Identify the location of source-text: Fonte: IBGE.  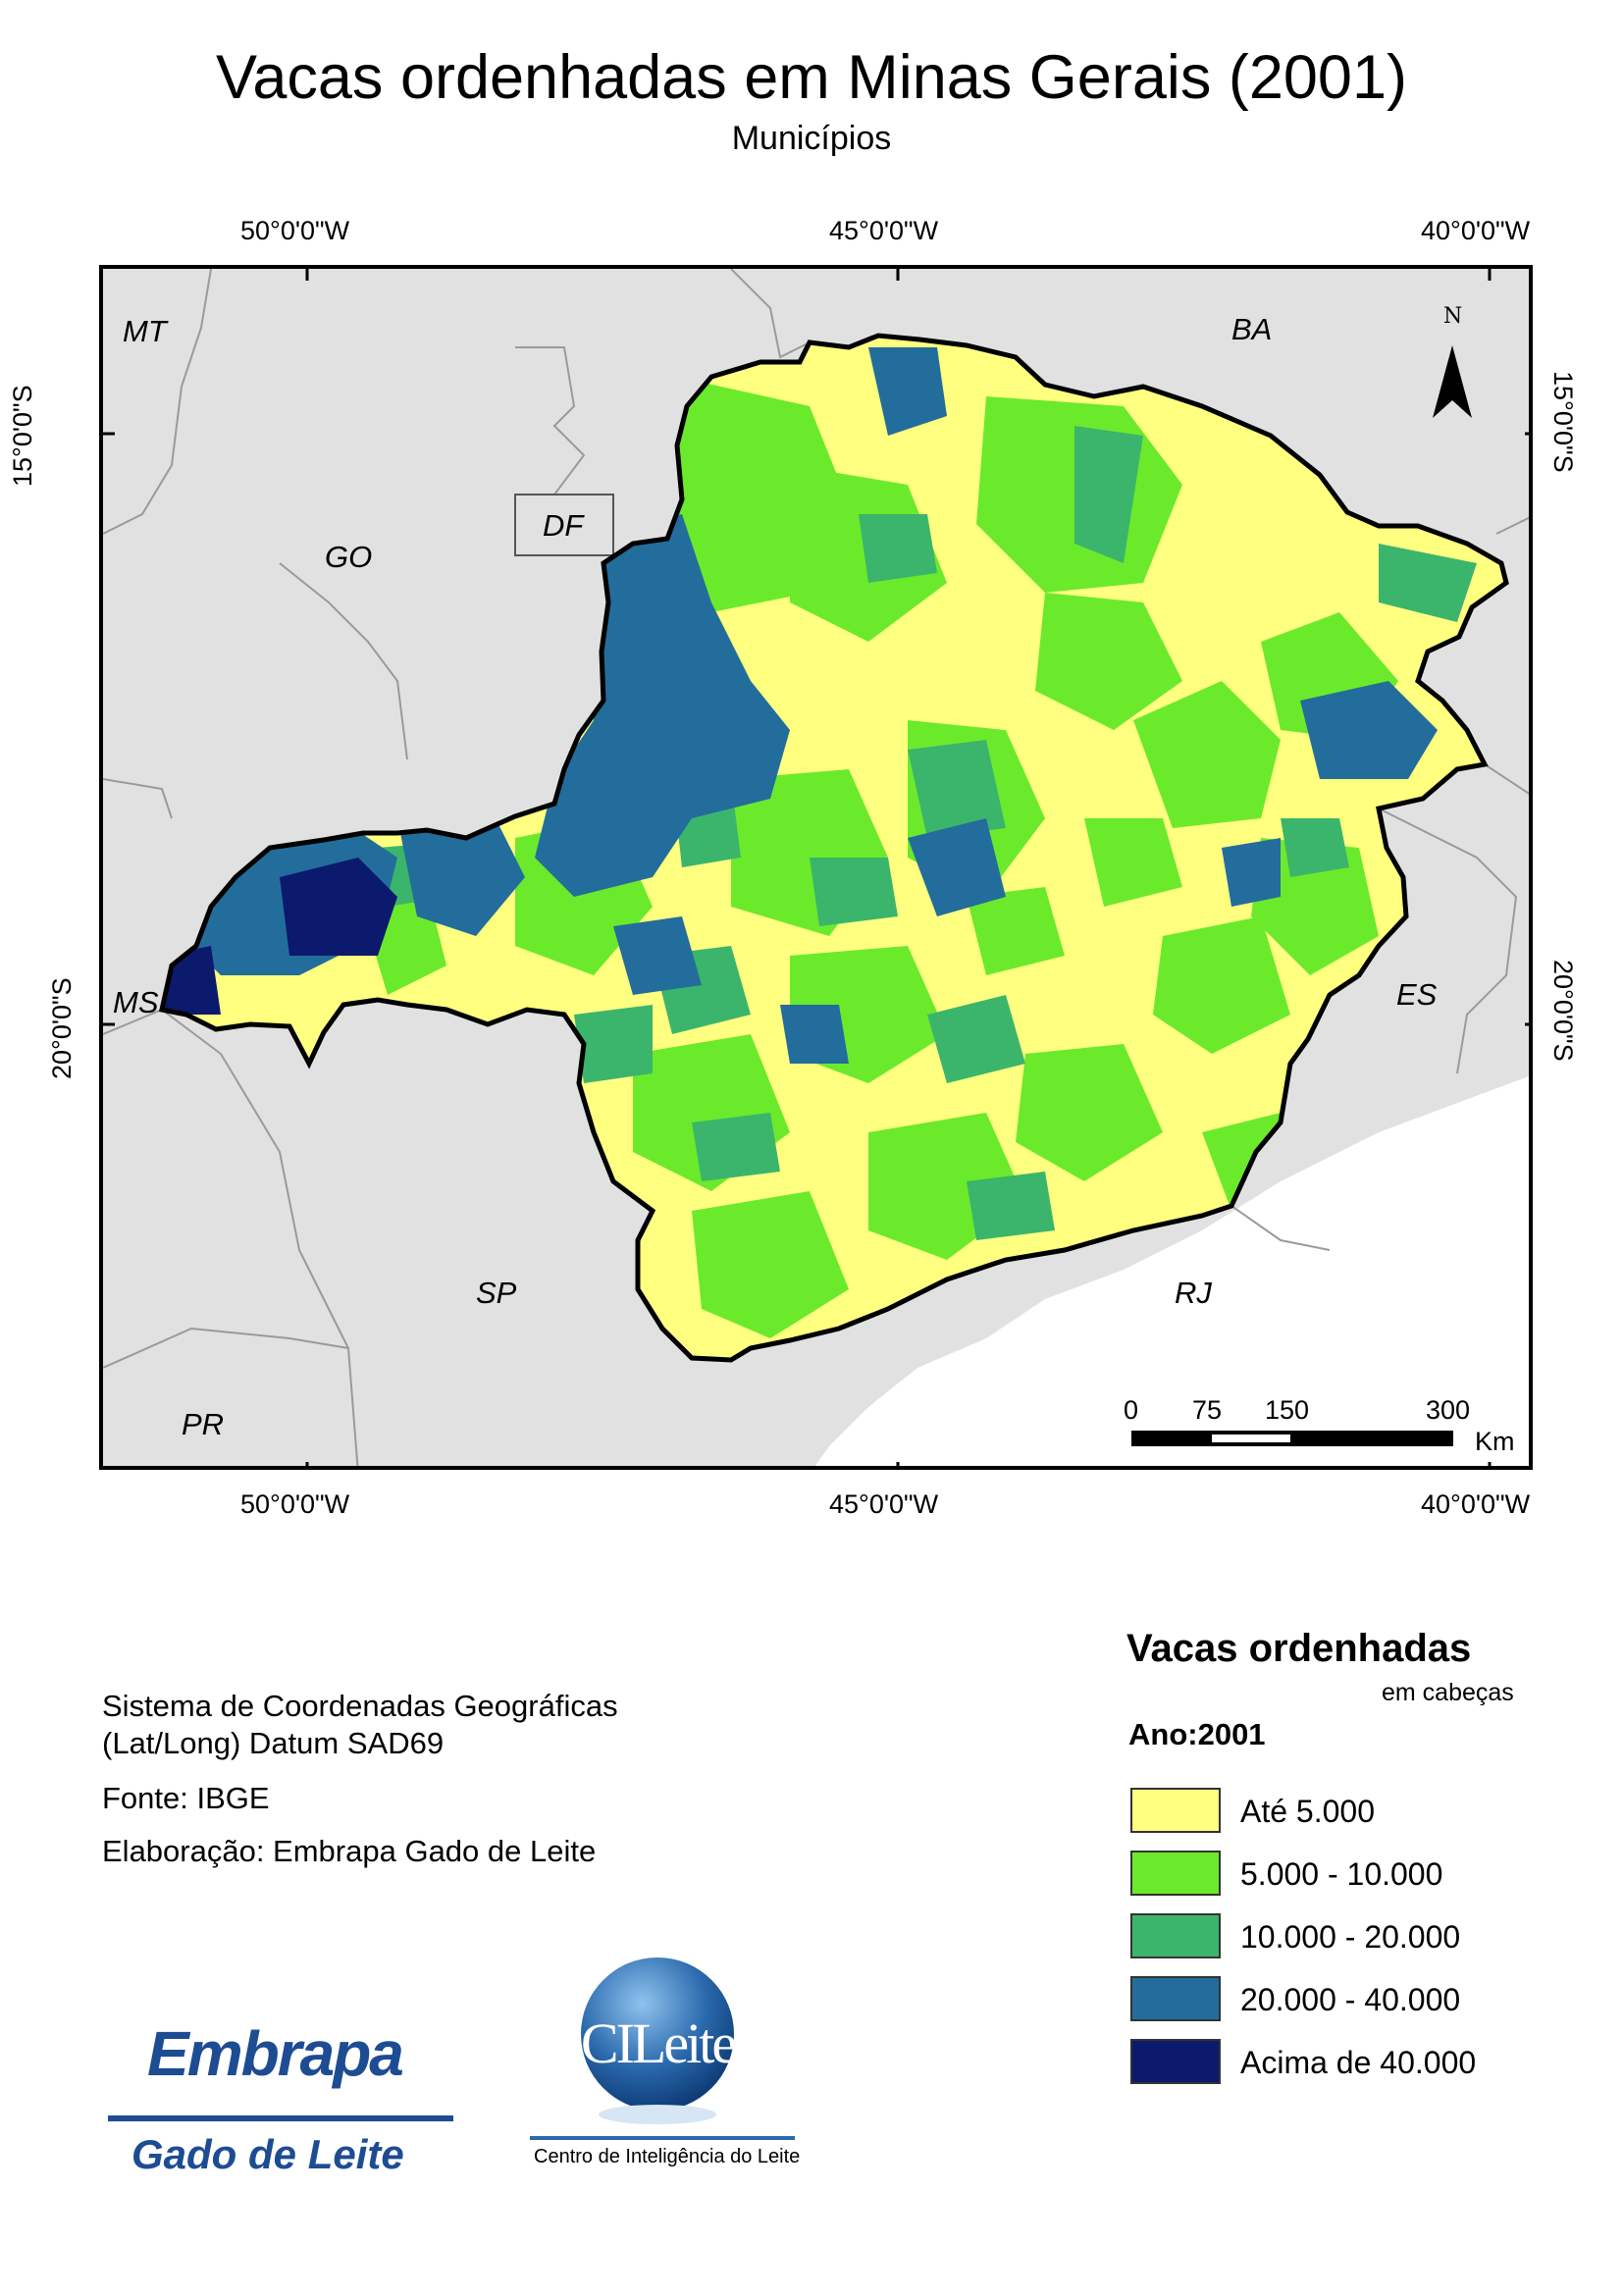
(186, 1798).